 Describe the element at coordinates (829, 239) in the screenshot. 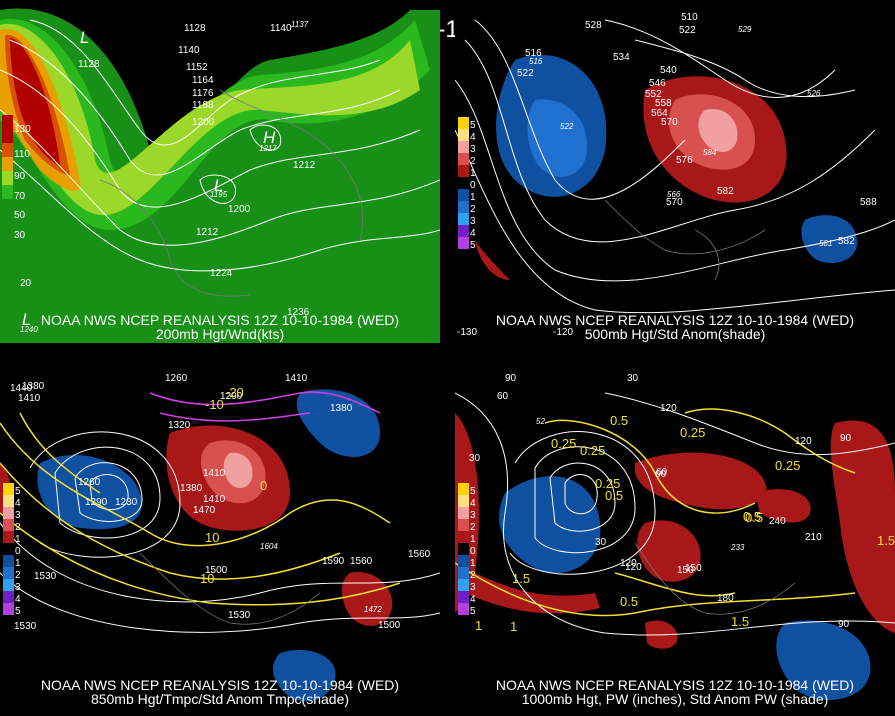

I see `anom-negative-east` at that location.